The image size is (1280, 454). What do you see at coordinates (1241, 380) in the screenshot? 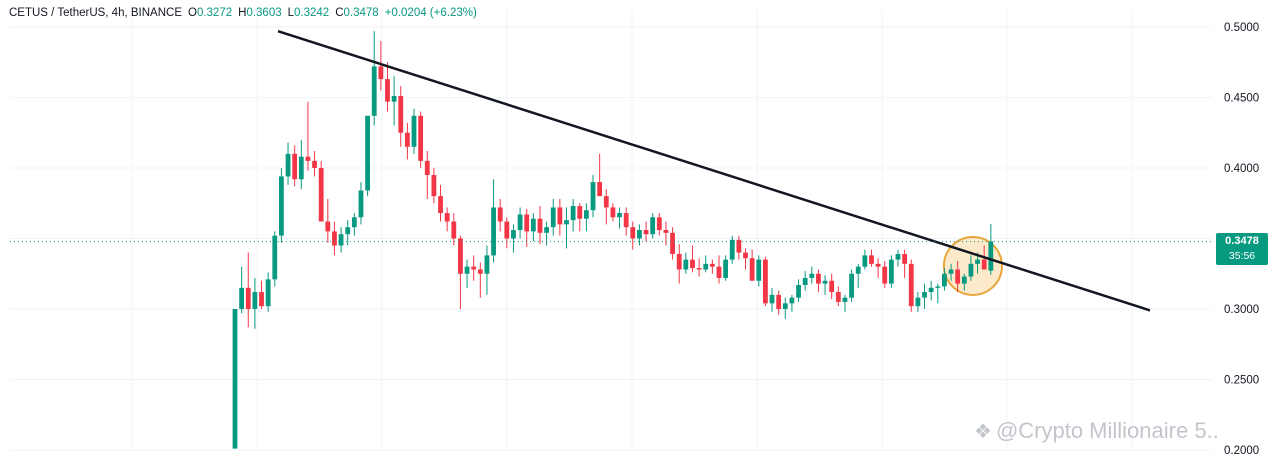
I see `y-tick-label: 0.2500` at bounding box center [1241, 380].